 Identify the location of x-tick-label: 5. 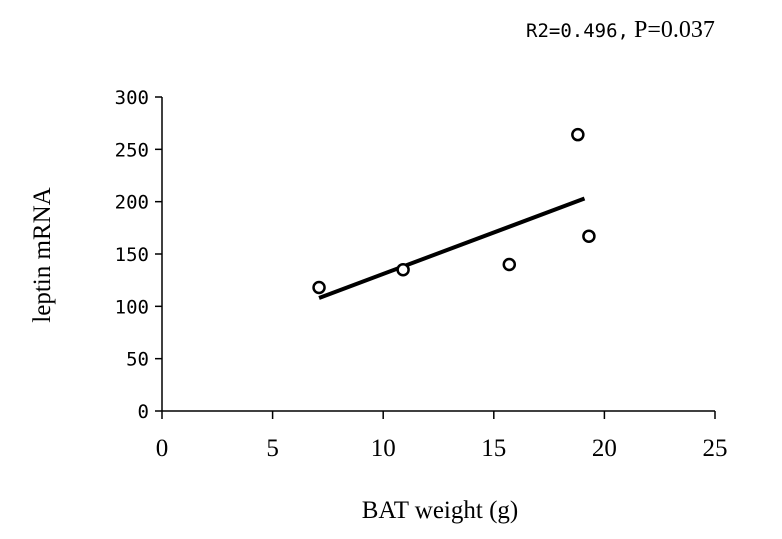
(272, 448).